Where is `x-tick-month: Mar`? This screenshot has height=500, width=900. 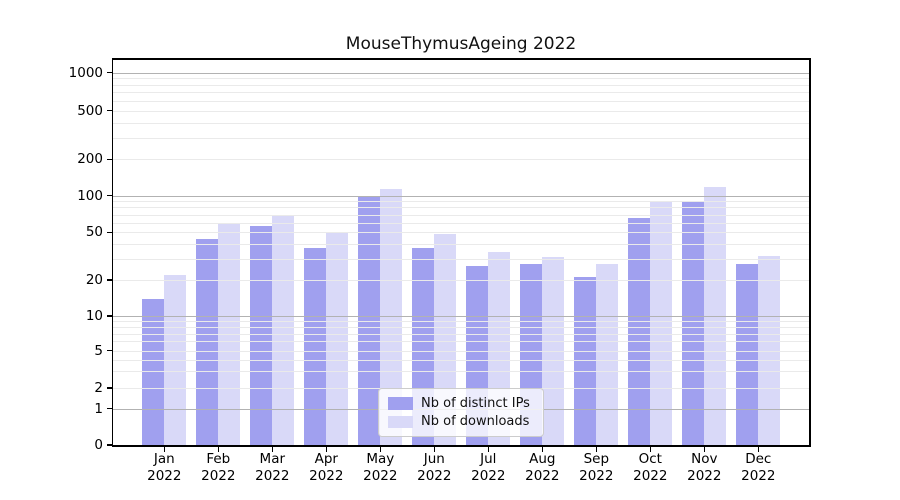 x-tick-month: Mar is located at coordinates (272, 459).